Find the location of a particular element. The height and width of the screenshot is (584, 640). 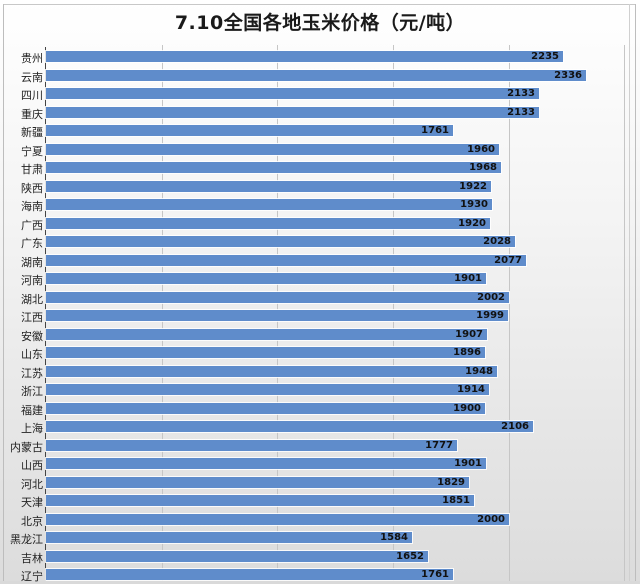

category-label: 内蒙古 is located at coordinates (26, 447).